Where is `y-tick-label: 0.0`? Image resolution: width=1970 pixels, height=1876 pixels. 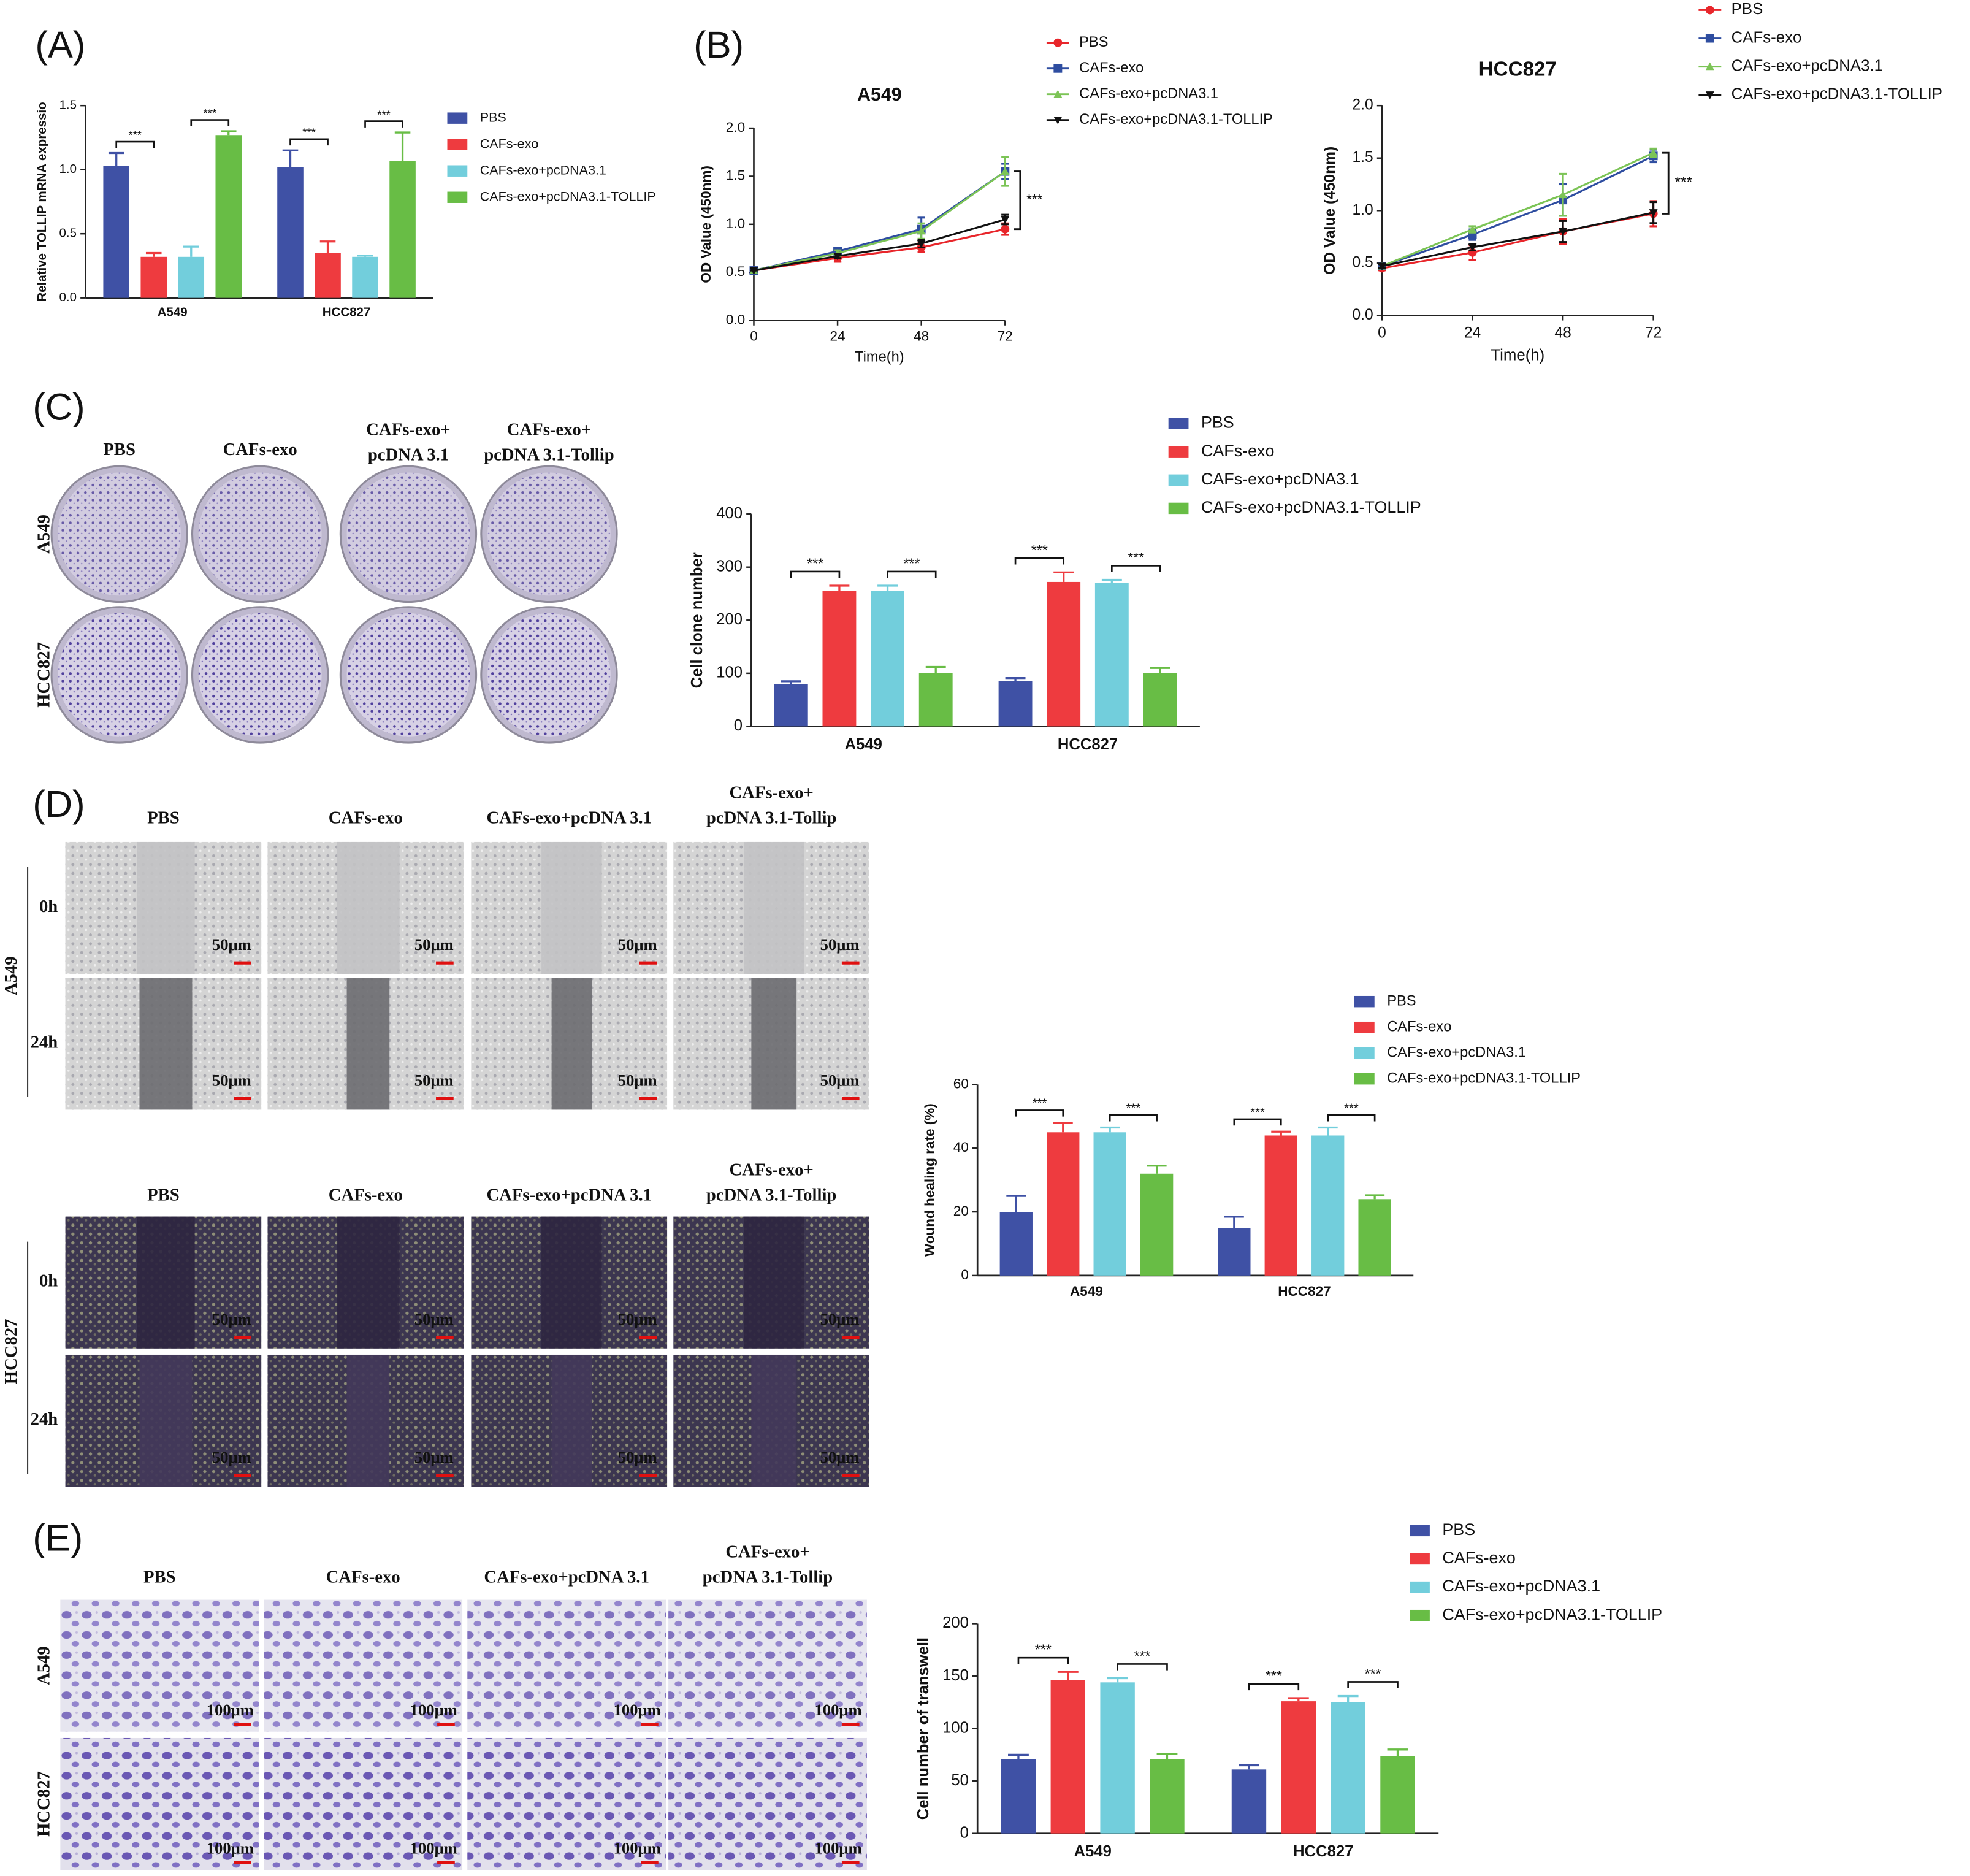
y-tick-label: 0.0 is located at coordinates (1363, 315).